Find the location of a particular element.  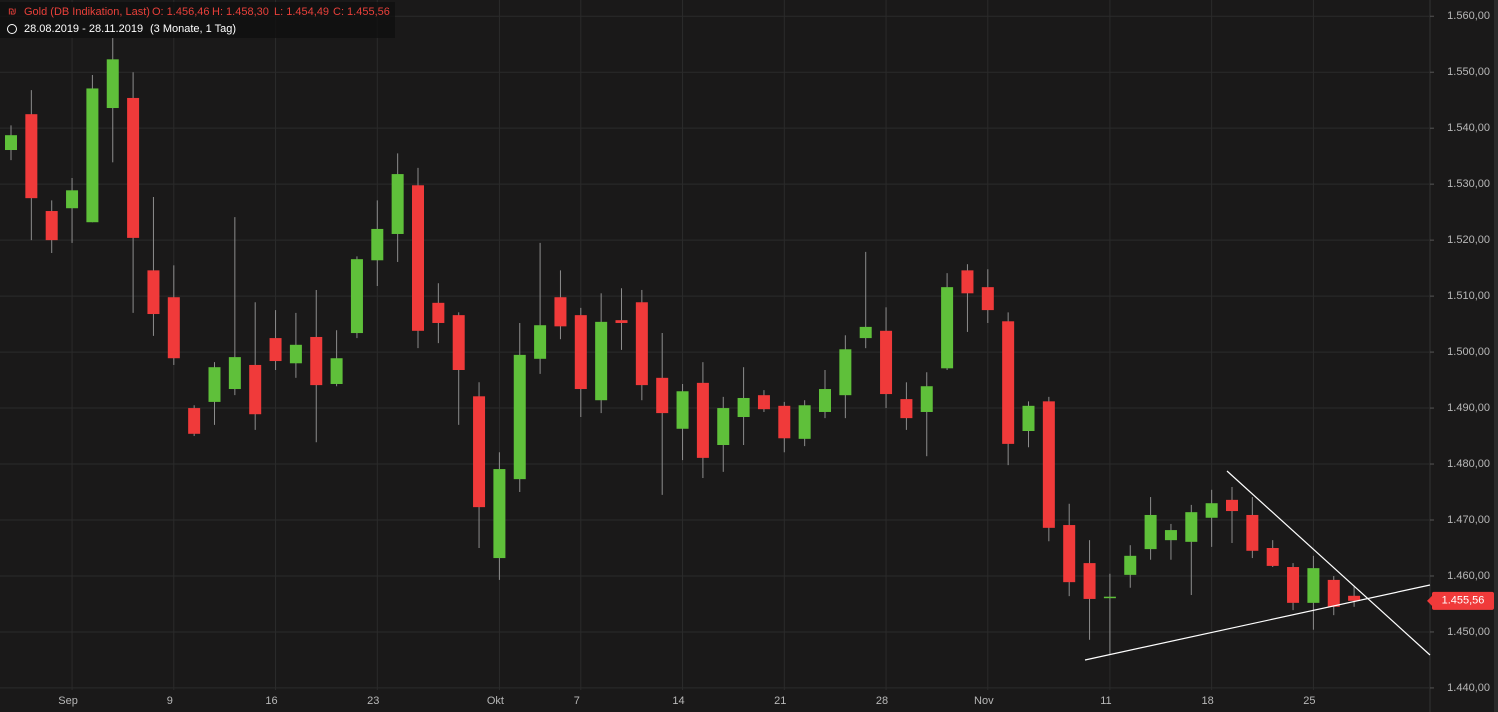

ohlc-open: O: 1.456,46 is located at coordinates (181, 12).